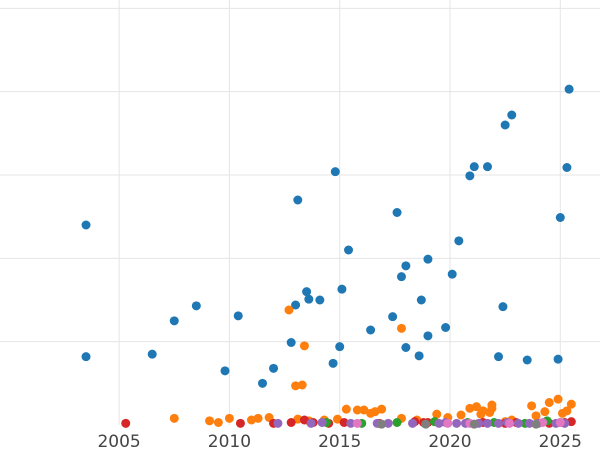 Image resolution: width=600 pixels, height=450 pixels. What do you see at coordinates (229, 441) in the screenshot?
I see `x-tick-label: 2010` at bounding box center [229, 441].